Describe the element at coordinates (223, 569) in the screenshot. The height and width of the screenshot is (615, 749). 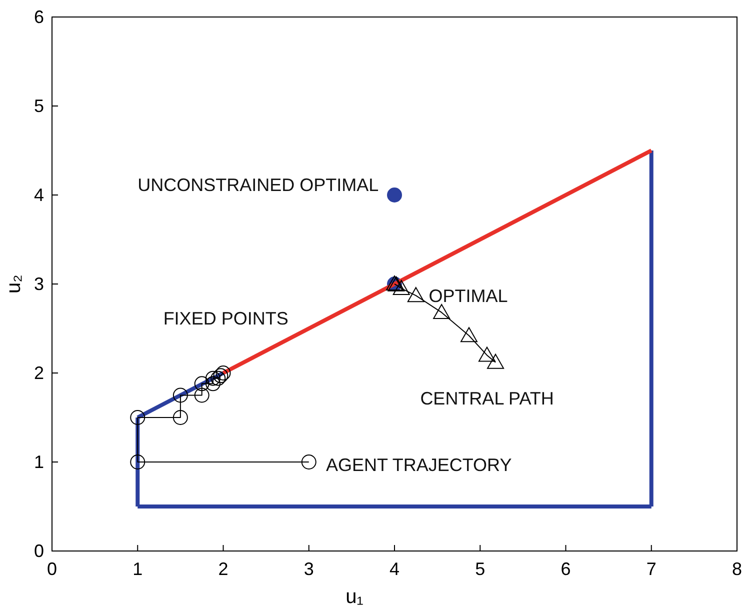
I see `x-tick-label: 2` at that location.